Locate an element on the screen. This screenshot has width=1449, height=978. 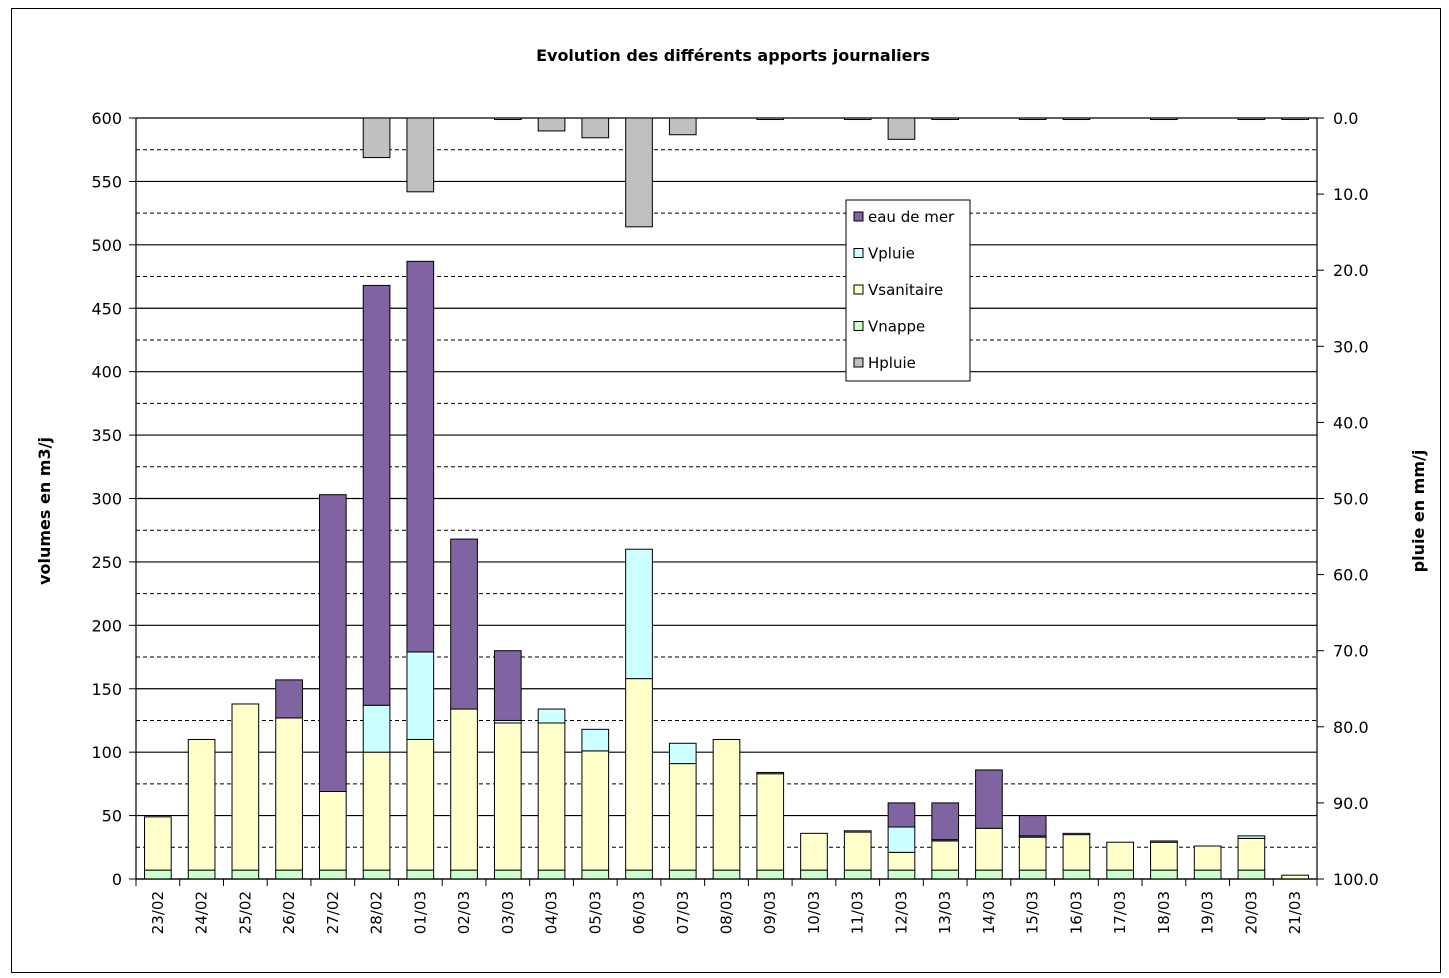
y-tick-label: 550 is located at coordinates (106, 181).